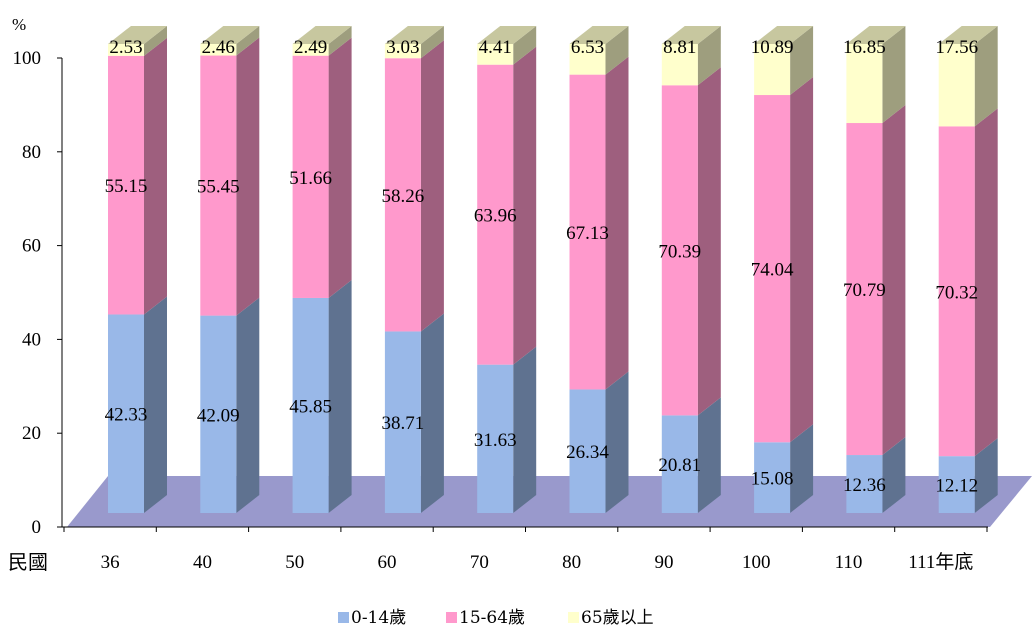 This screenshot has width=1036, height=630. Describe the element at coordinates (587, 452) in the screenshot. I see `data-label: 26.34` at that location.